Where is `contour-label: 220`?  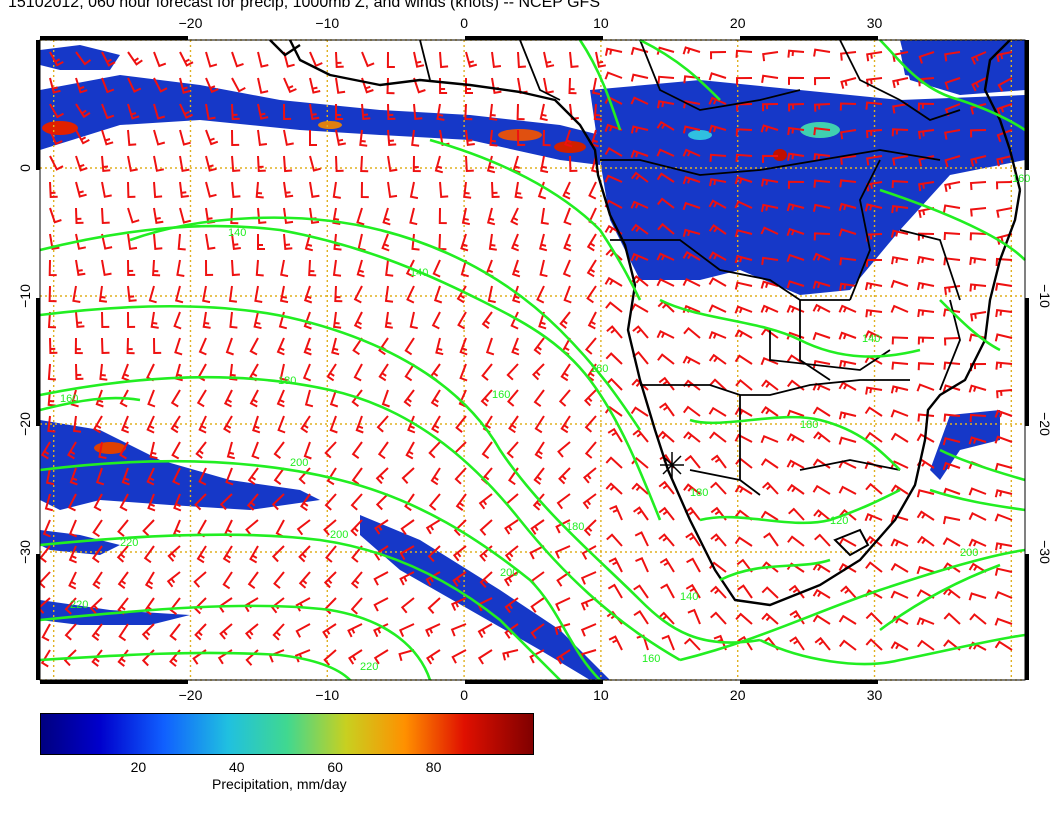
contour-label: 220 is located at coordinates (369, 667).